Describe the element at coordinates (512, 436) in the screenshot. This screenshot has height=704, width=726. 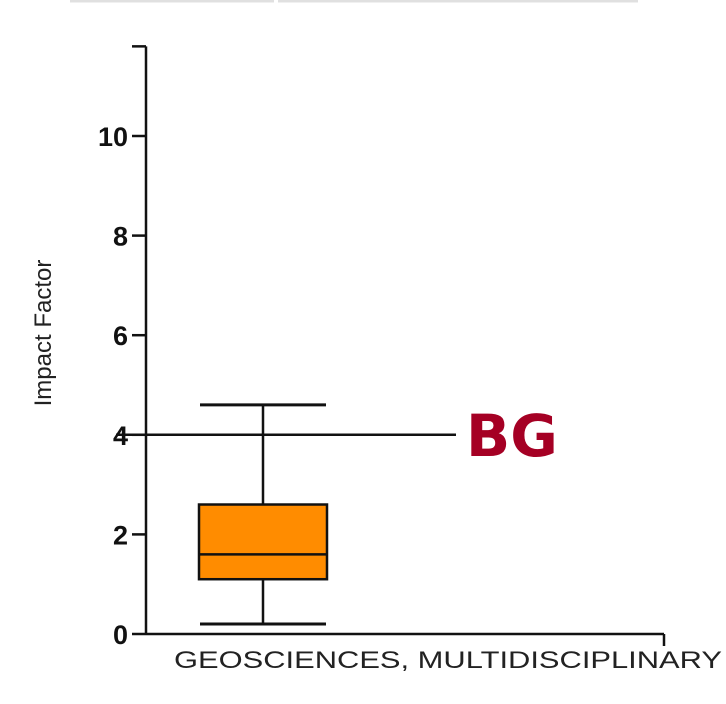
I see `reference-line-label: BG` at that location.